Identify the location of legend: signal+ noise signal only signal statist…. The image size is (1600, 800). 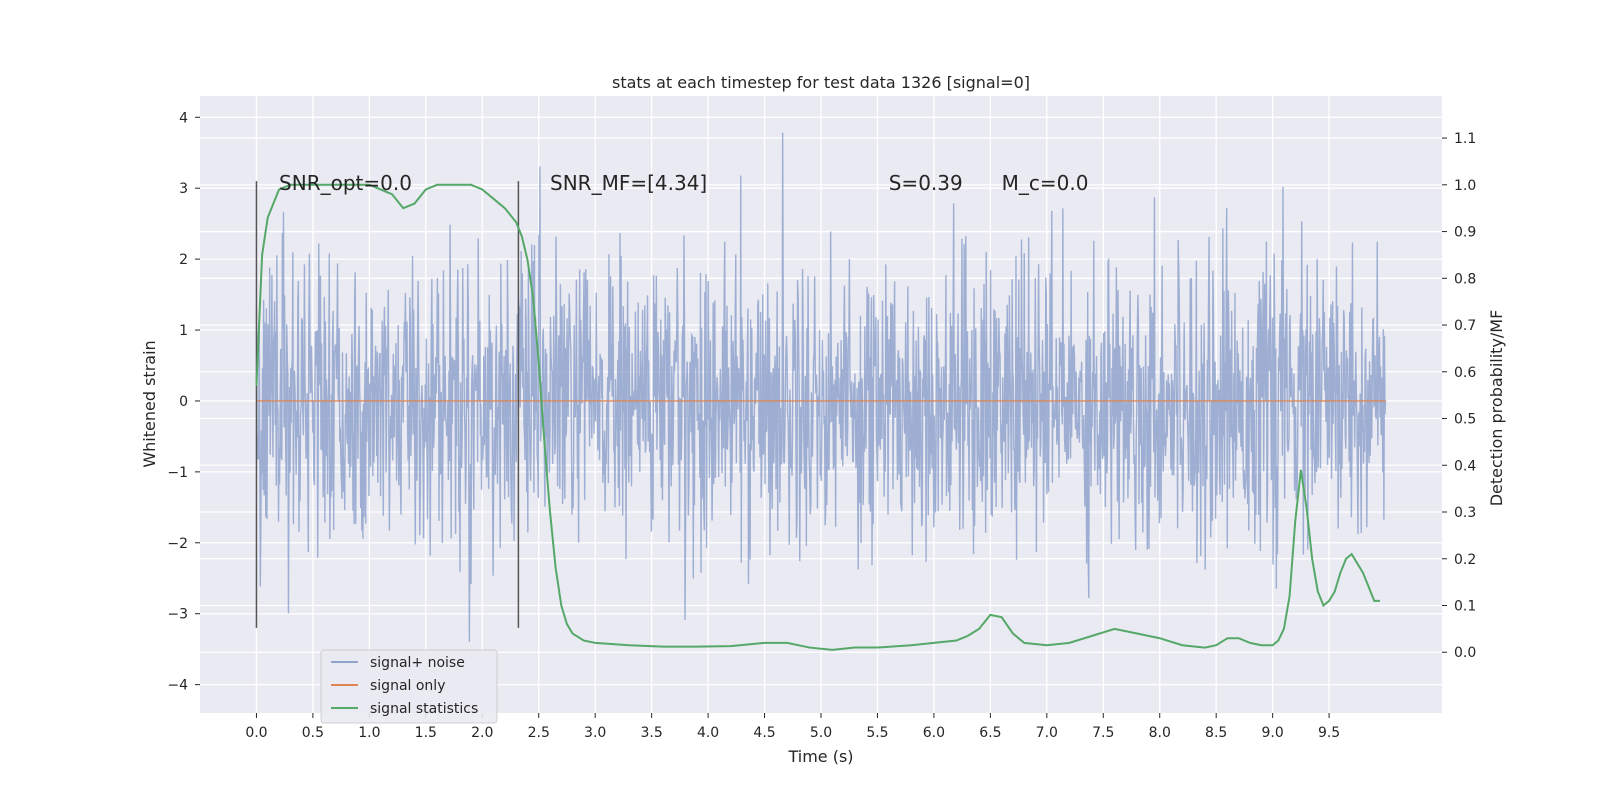
(409, 686).